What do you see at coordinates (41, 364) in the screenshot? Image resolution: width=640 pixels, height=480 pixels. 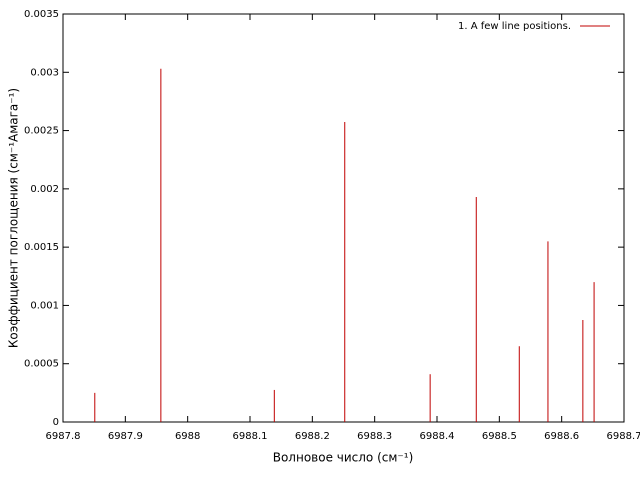 I see `y-tick-label: 0.0005` at bounding box center [41, 364].